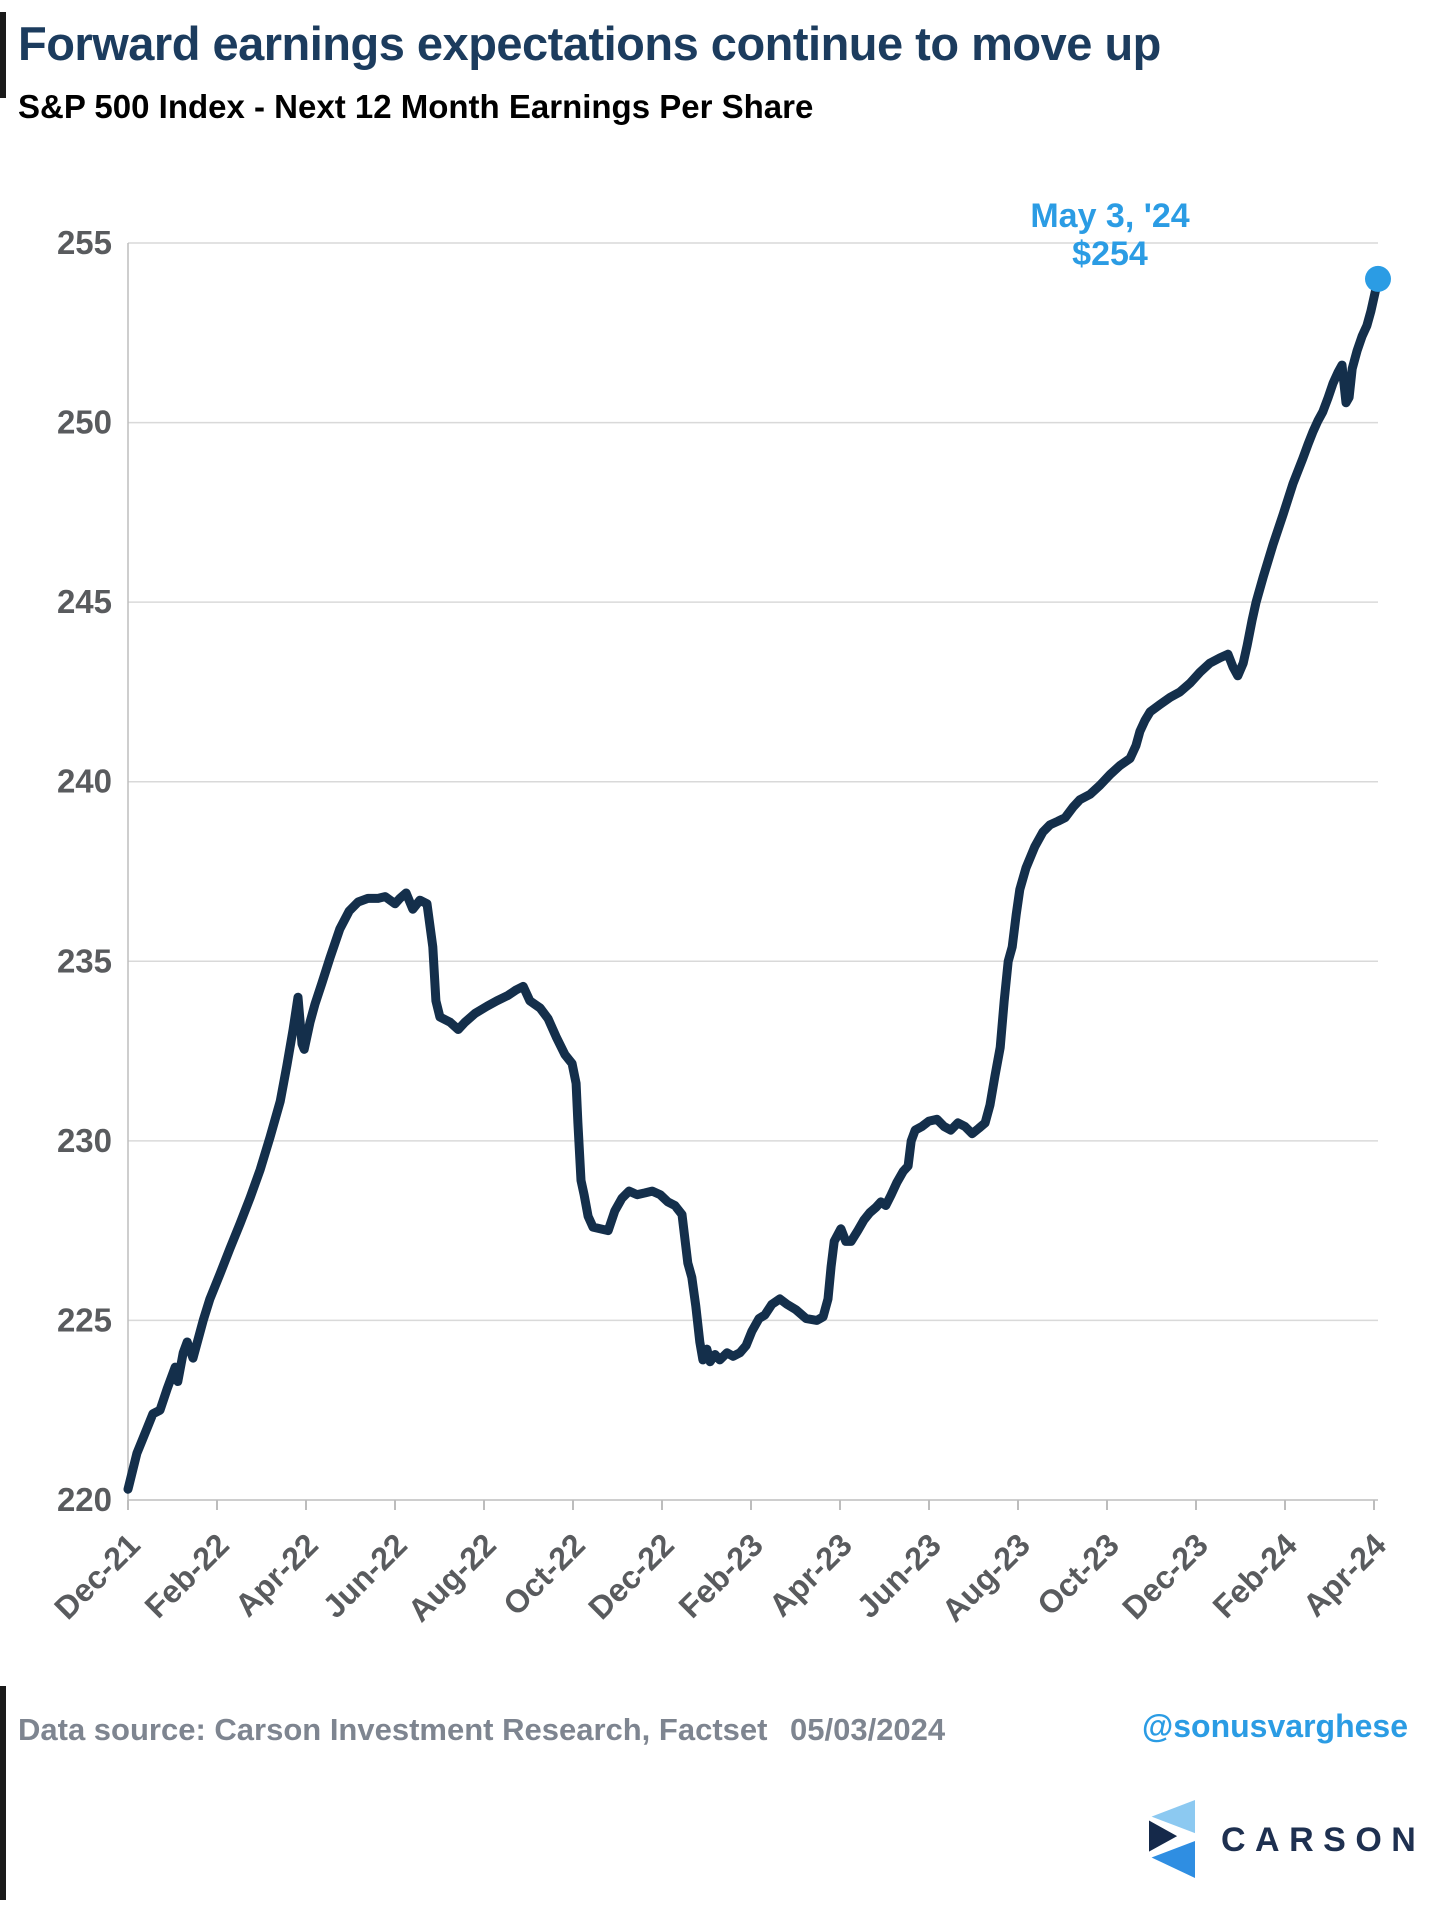 The width and height of the screenshot is (1430, 1909). Describe the element at coordinates (1344, 1574) in the screenshot. I see `x-tick-label: Apr-24` at that location.